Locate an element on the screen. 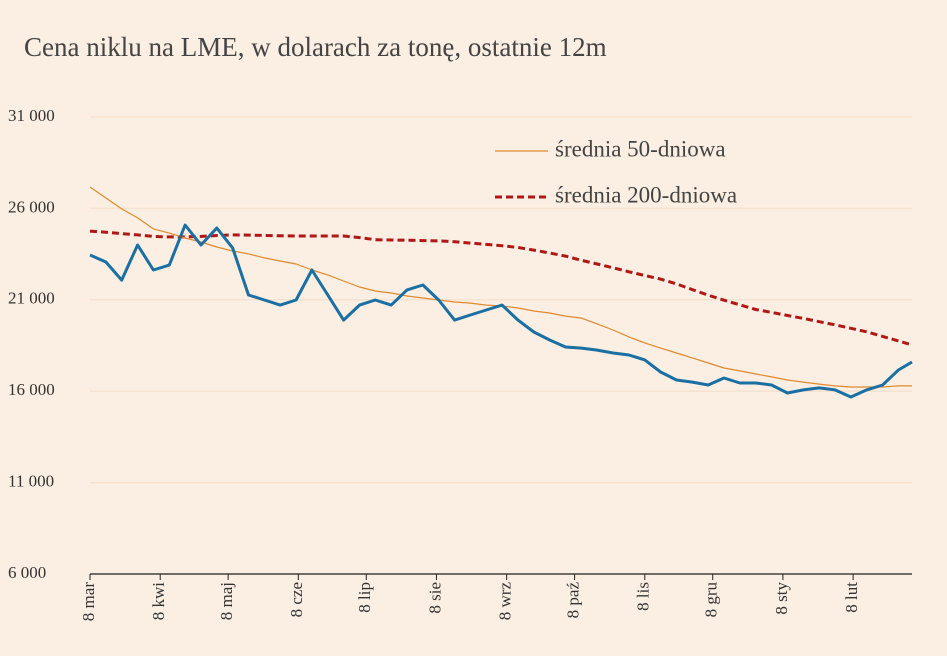  x-tick-label: 8 cze is located at coordinates (296, 599).